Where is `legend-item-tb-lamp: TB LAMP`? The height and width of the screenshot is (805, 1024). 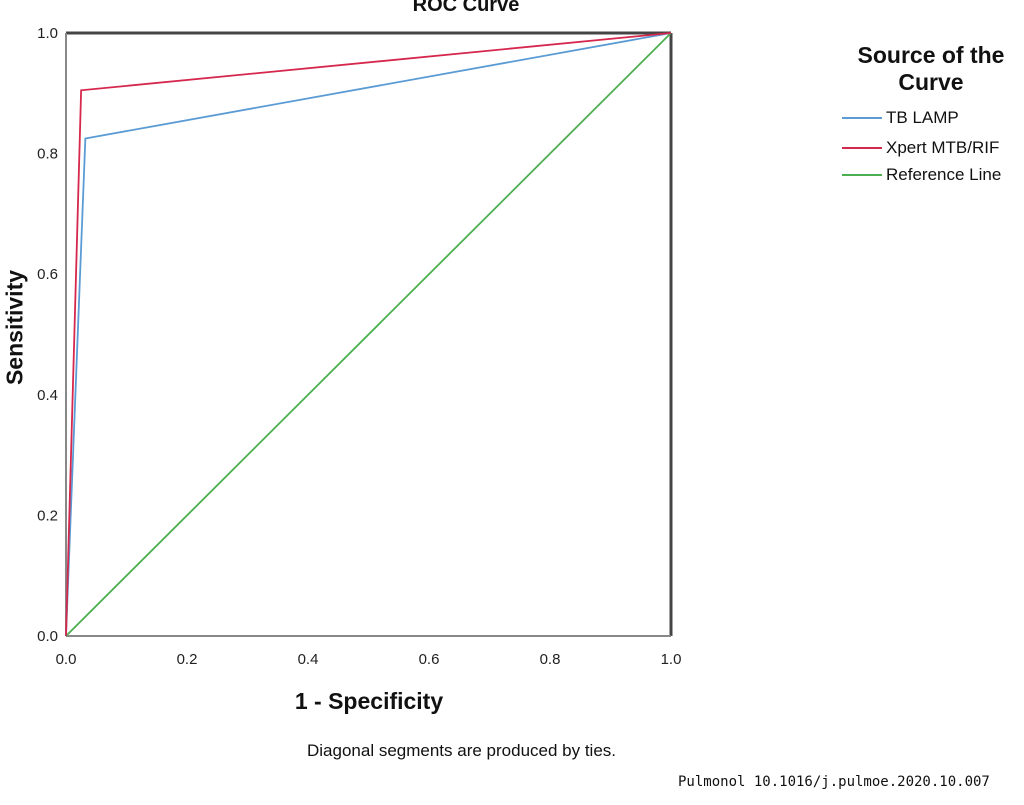 legend-item-tb-lamp: TB LAMP is located at coordinates (900, 118).